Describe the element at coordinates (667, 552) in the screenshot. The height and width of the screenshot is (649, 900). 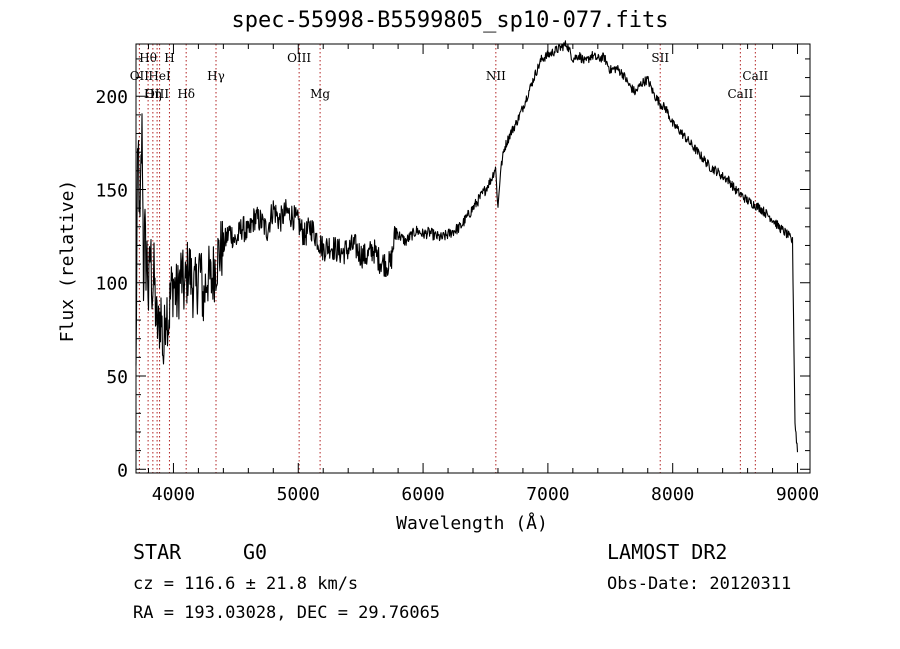
I see `survey-name: LAMOST DR2` at that location.